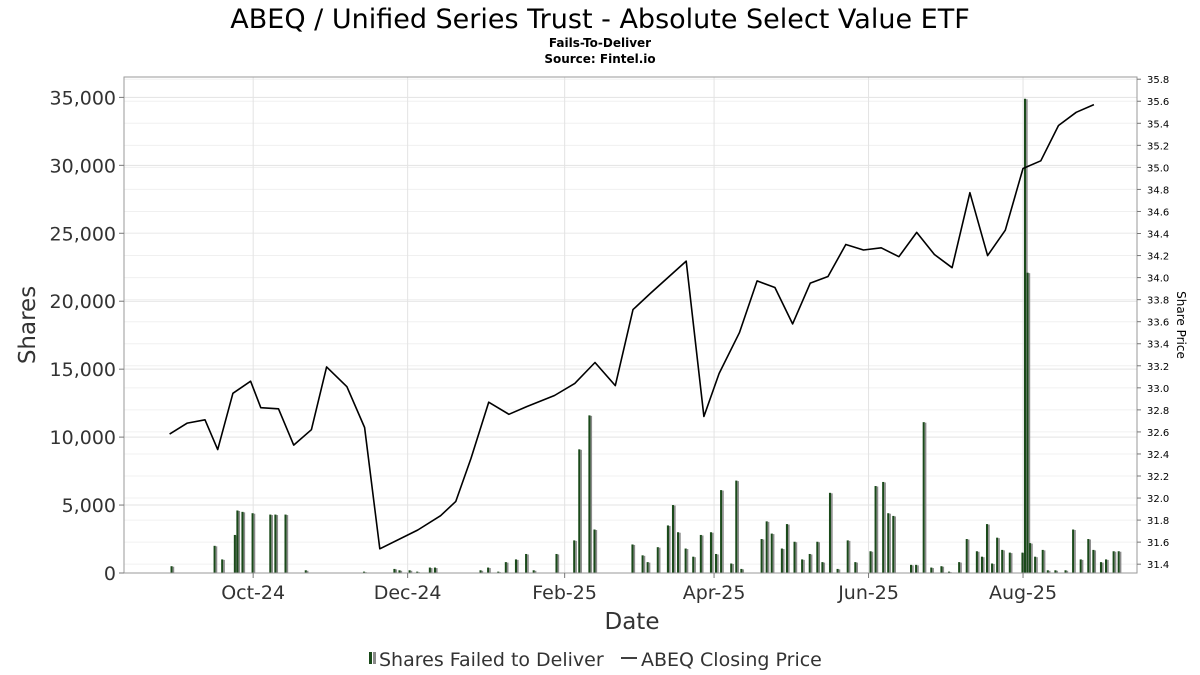 The image size is (1200, 675). Describe the element at coordinates (1023, 593) in the screenshot. I see `x-tick-label: Aug-25` at that location.